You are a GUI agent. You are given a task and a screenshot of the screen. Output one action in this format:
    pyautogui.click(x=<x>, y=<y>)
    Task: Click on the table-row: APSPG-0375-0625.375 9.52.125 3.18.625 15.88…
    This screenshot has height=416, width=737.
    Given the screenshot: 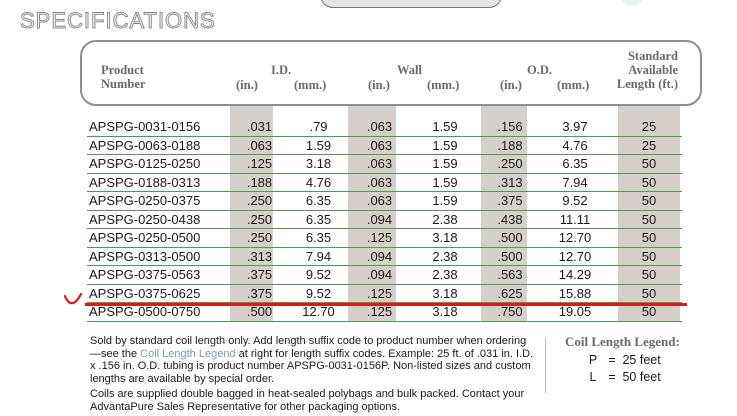 What is the action you would take?
    pyautogui.click(x=384, y=293)
    